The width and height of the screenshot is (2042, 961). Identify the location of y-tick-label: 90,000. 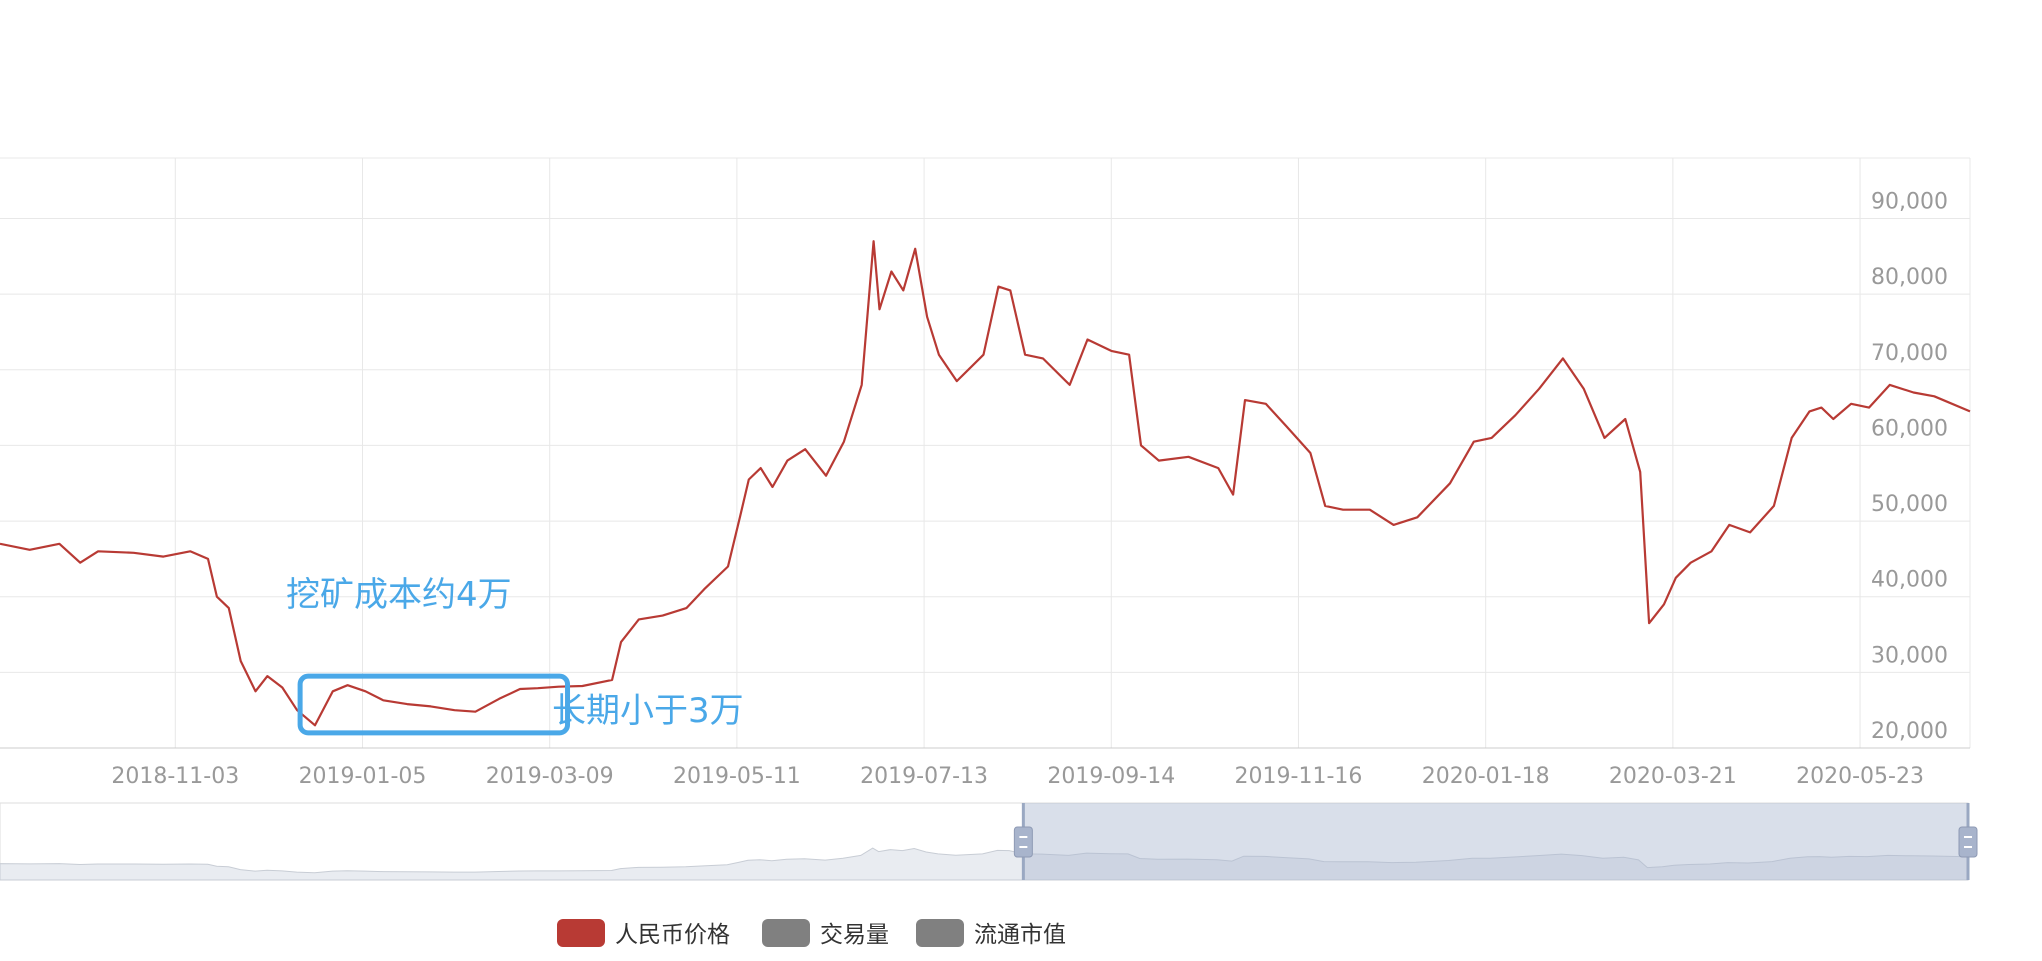
(1909, 202).